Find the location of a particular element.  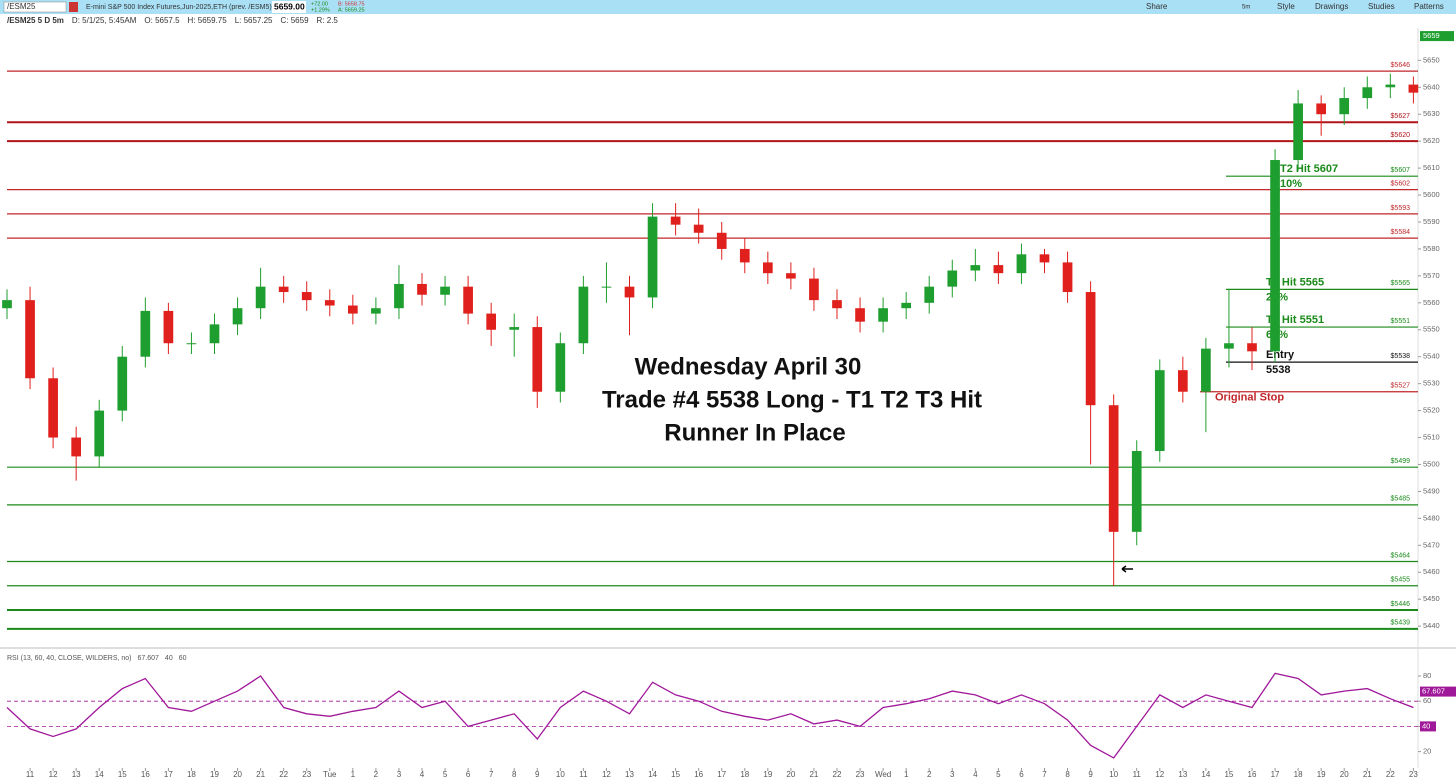

price: 5659.00 is located at coordinates (289, 6).